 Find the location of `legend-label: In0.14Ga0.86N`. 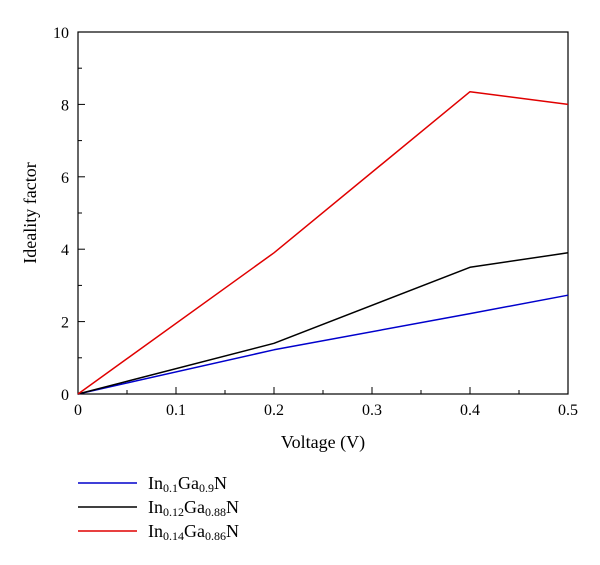

legend-label: In0.14Ga0.86N is located at coordinates (193, 532).